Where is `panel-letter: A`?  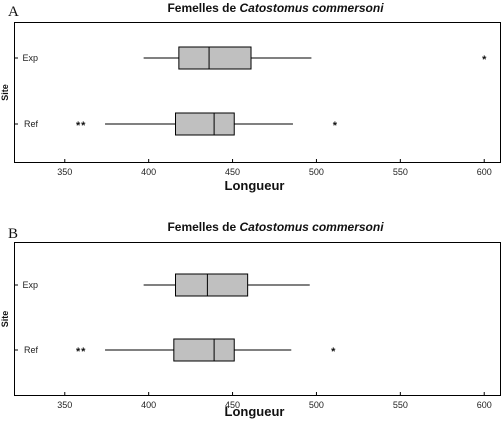 panel-letter: A is located at coordinates (13, 12).